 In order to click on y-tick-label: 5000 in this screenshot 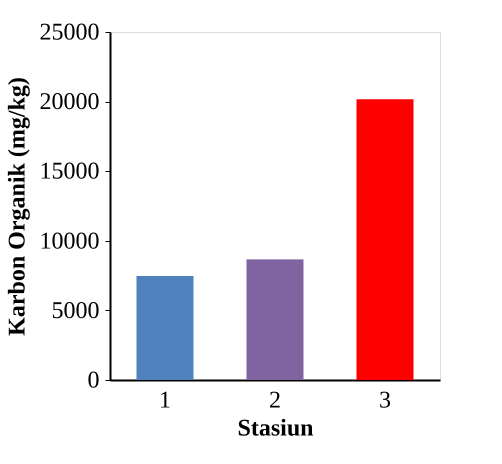, I will do `click(76, 311)`.